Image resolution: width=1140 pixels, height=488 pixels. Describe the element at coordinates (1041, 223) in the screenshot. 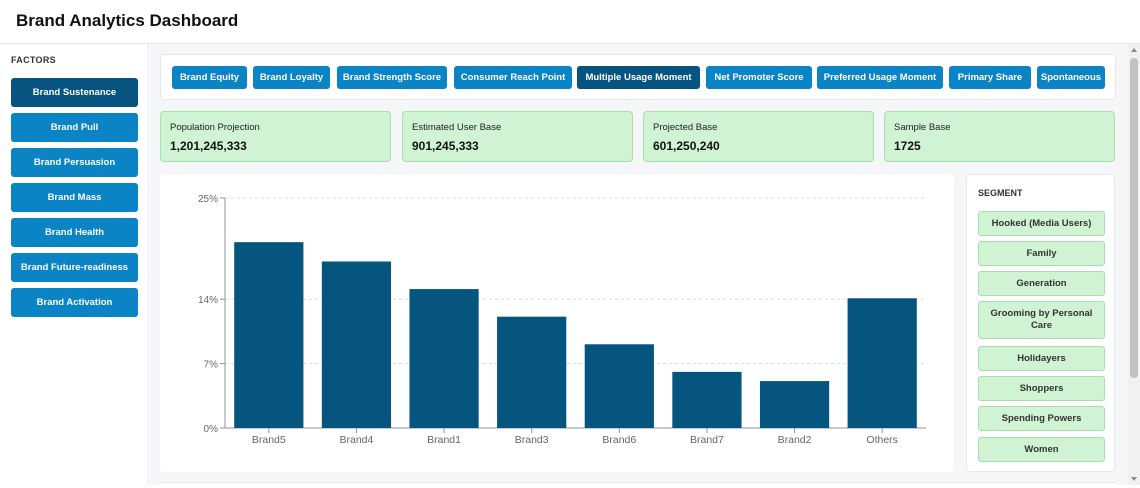

I see `segment-hooked-media-users-button: Hooked (Media Users)` at that location.